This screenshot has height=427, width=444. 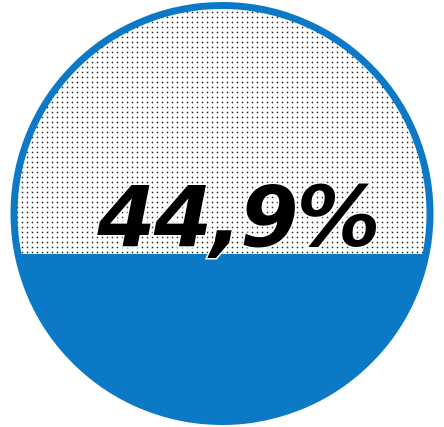 What do you see at coordinates (237, 217) in the screenshot?
I see `percentage-value: 44,9%` at bounding box center [237, 217].